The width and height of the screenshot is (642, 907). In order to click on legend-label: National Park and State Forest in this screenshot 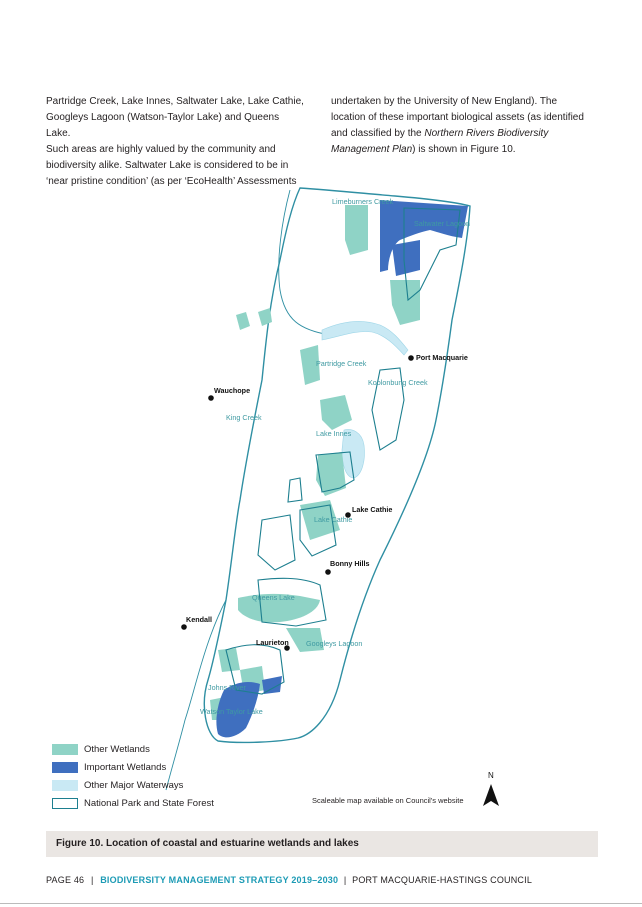, I will do `click(149, 803)`.